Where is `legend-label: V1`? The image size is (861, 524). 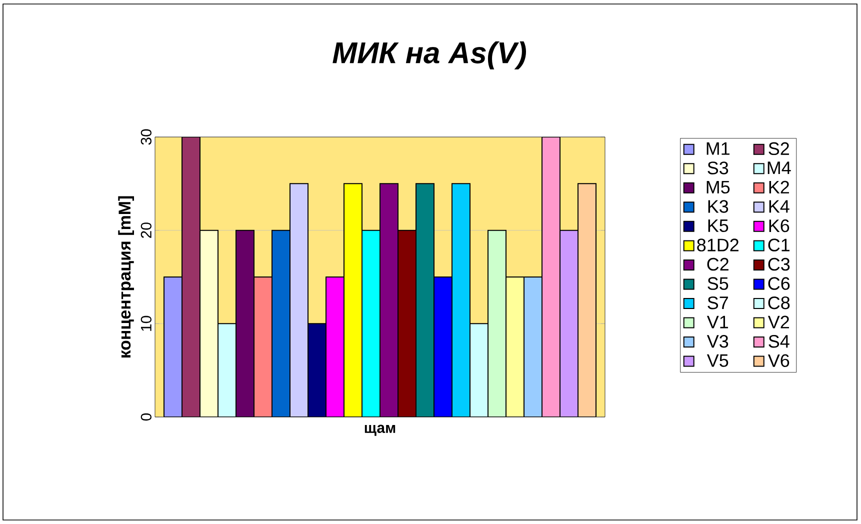 legend-label: V1 is located at coordinates (717, 322).